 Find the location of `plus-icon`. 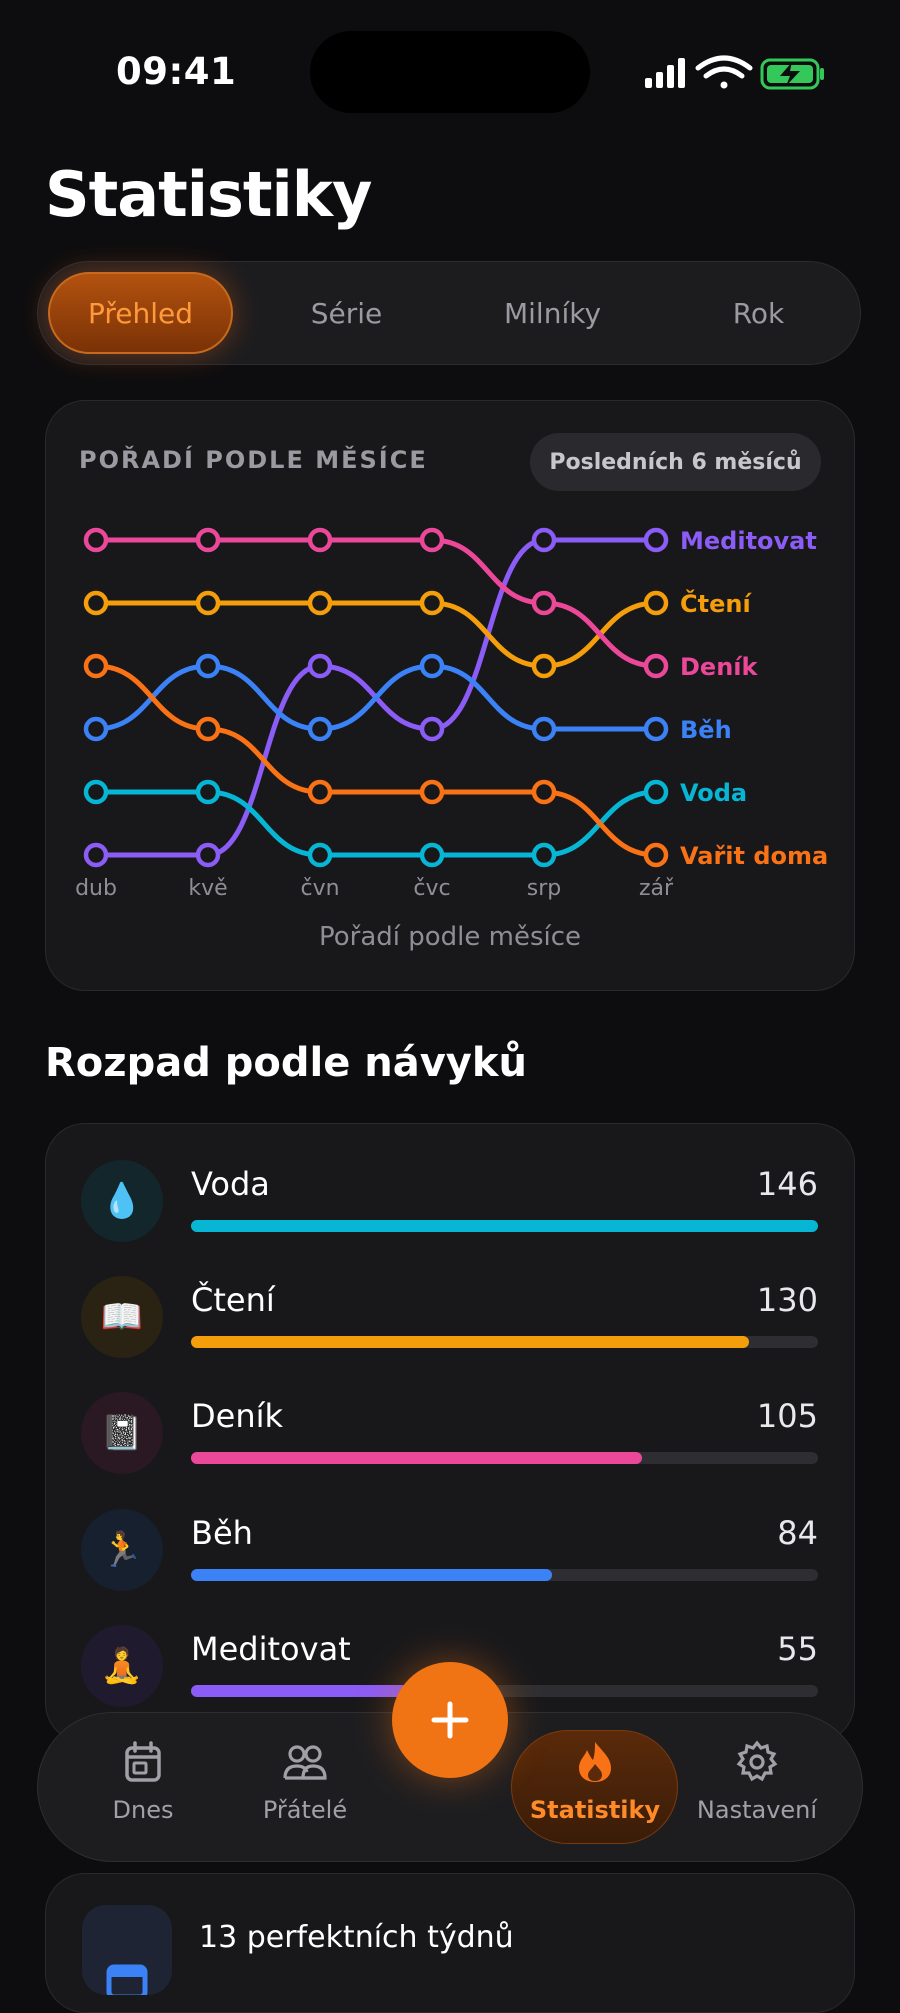

plus-icon is located at coordinates (450, 1720).